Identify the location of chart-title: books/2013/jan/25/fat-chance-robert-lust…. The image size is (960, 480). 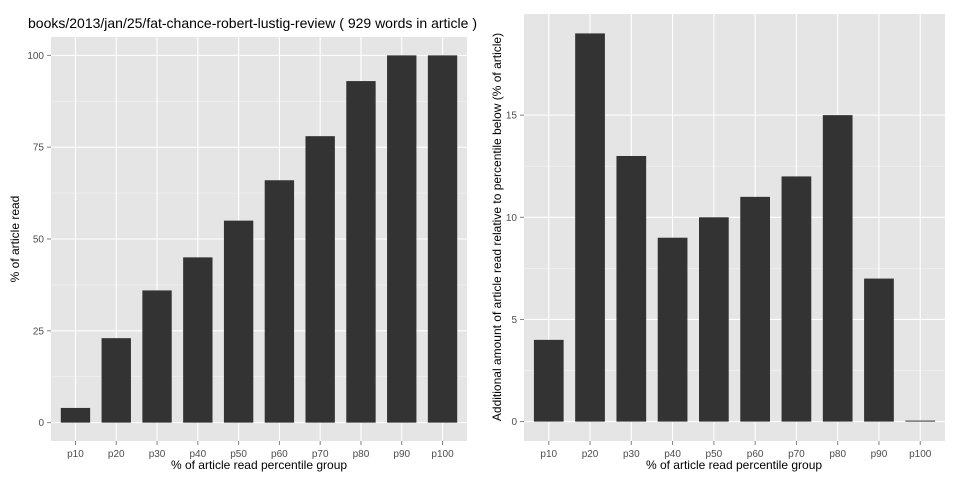
(252, 23).